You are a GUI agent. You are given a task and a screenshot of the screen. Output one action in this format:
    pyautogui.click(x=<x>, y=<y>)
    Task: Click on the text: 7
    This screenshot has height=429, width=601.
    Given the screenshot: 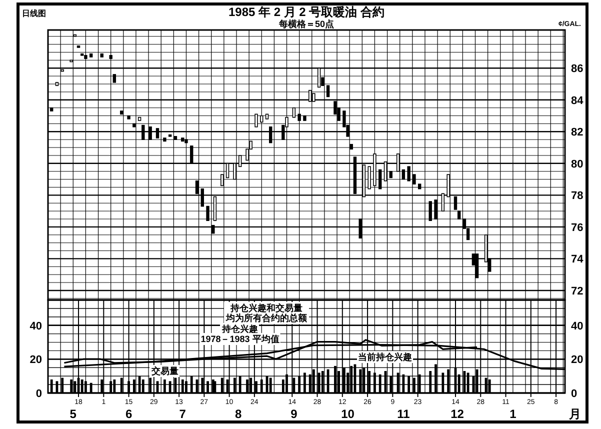 What is the action you would take?
    pyautogui.click(x=182, y=414)
    